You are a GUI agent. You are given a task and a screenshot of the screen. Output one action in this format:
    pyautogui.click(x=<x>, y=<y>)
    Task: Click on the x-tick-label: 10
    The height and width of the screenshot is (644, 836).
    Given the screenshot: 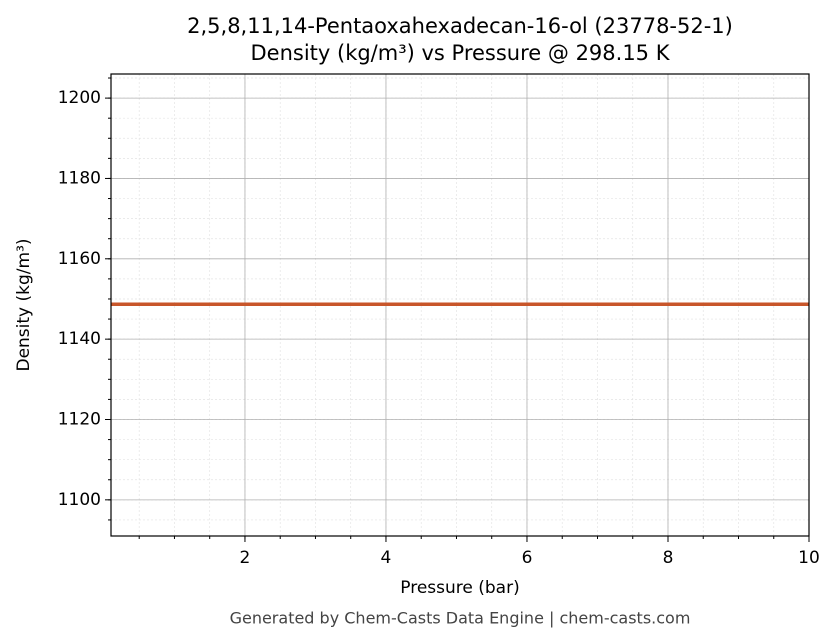 What is the action you would take?
    pyautogui.click(x=809, y=558)
    